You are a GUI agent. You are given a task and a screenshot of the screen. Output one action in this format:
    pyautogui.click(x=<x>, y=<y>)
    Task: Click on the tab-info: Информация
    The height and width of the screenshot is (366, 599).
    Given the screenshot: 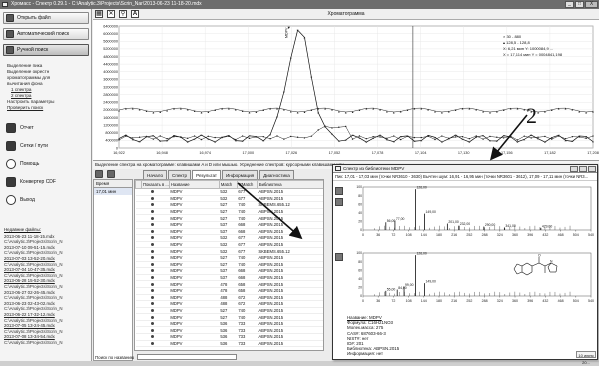 What is the action you would take?
    pyautogui.click(x=240, y=174)
    